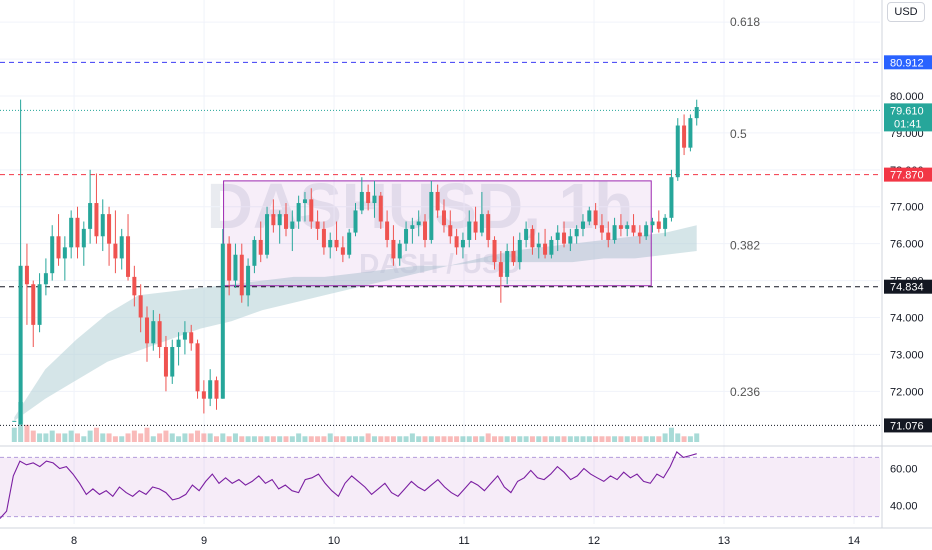 The image size is (932, 550). What do you see at coordinates (204, 541) in the screenshot?
I see `time-tick-1: 9` at bounding box center [204, 541].